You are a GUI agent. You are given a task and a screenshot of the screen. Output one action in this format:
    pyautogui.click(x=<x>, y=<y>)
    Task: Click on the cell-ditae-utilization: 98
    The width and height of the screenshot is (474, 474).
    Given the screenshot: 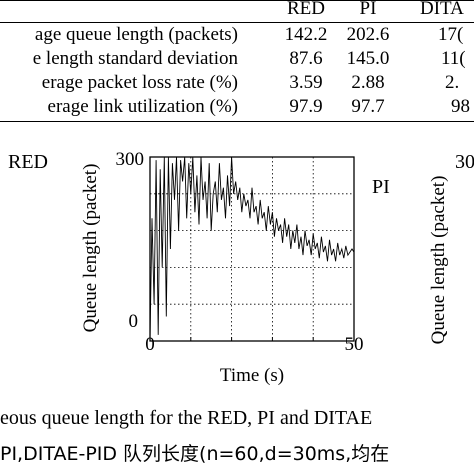 What is the action you would take?
    pyautogui.click(x=460, y=106)
    